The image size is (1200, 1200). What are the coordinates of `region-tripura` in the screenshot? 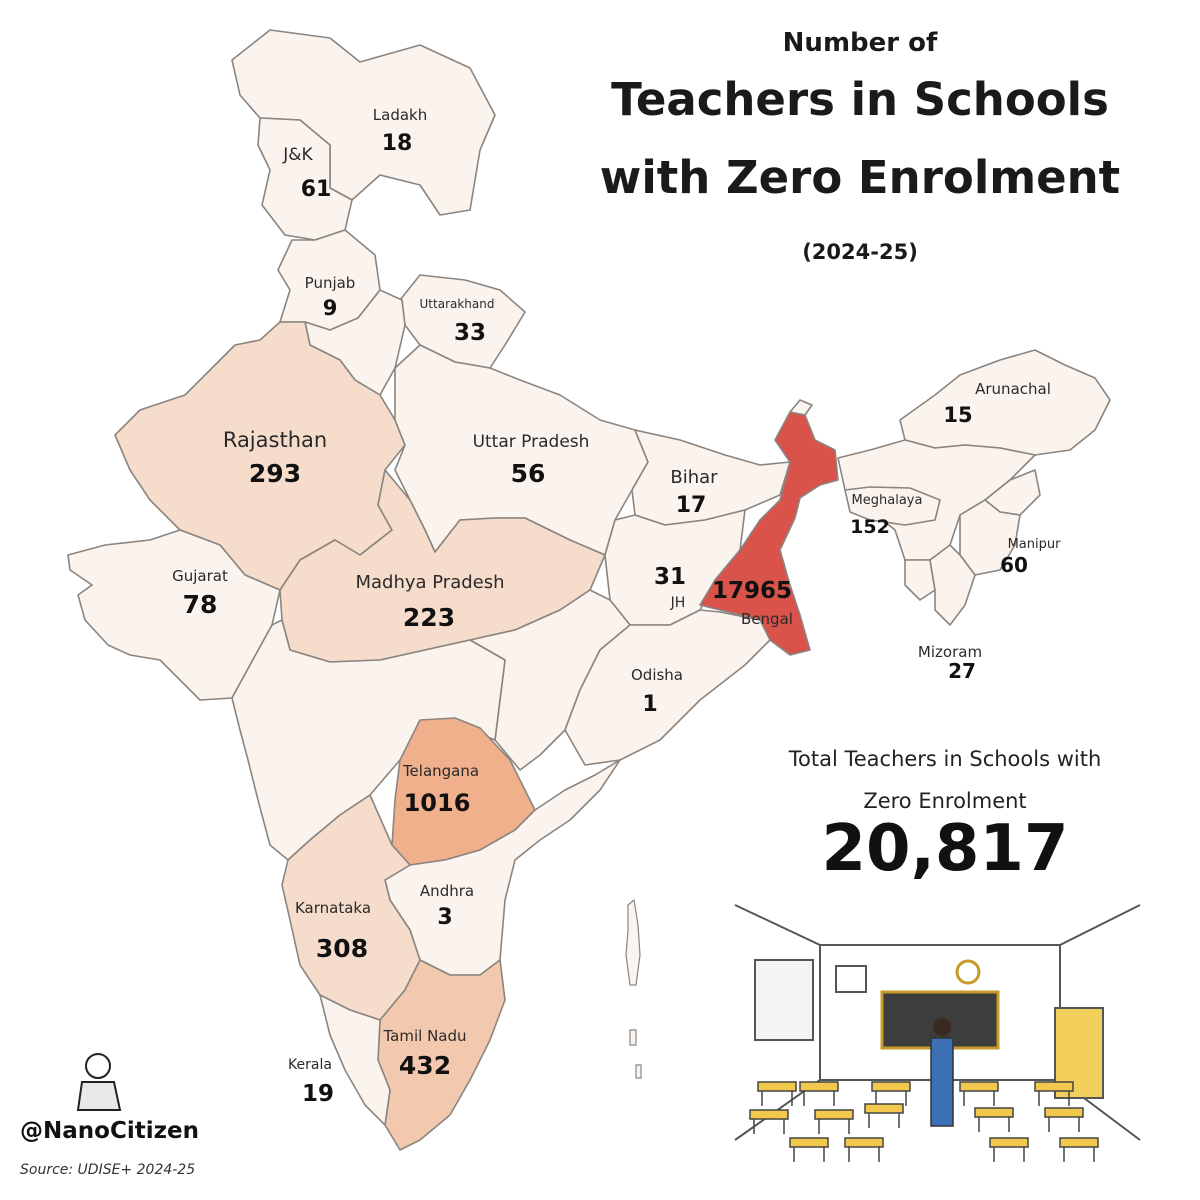 It's located at (920, 580).